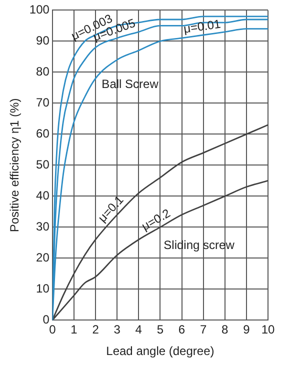  I want to click on x-tick-label: 3, so click(117, 329).